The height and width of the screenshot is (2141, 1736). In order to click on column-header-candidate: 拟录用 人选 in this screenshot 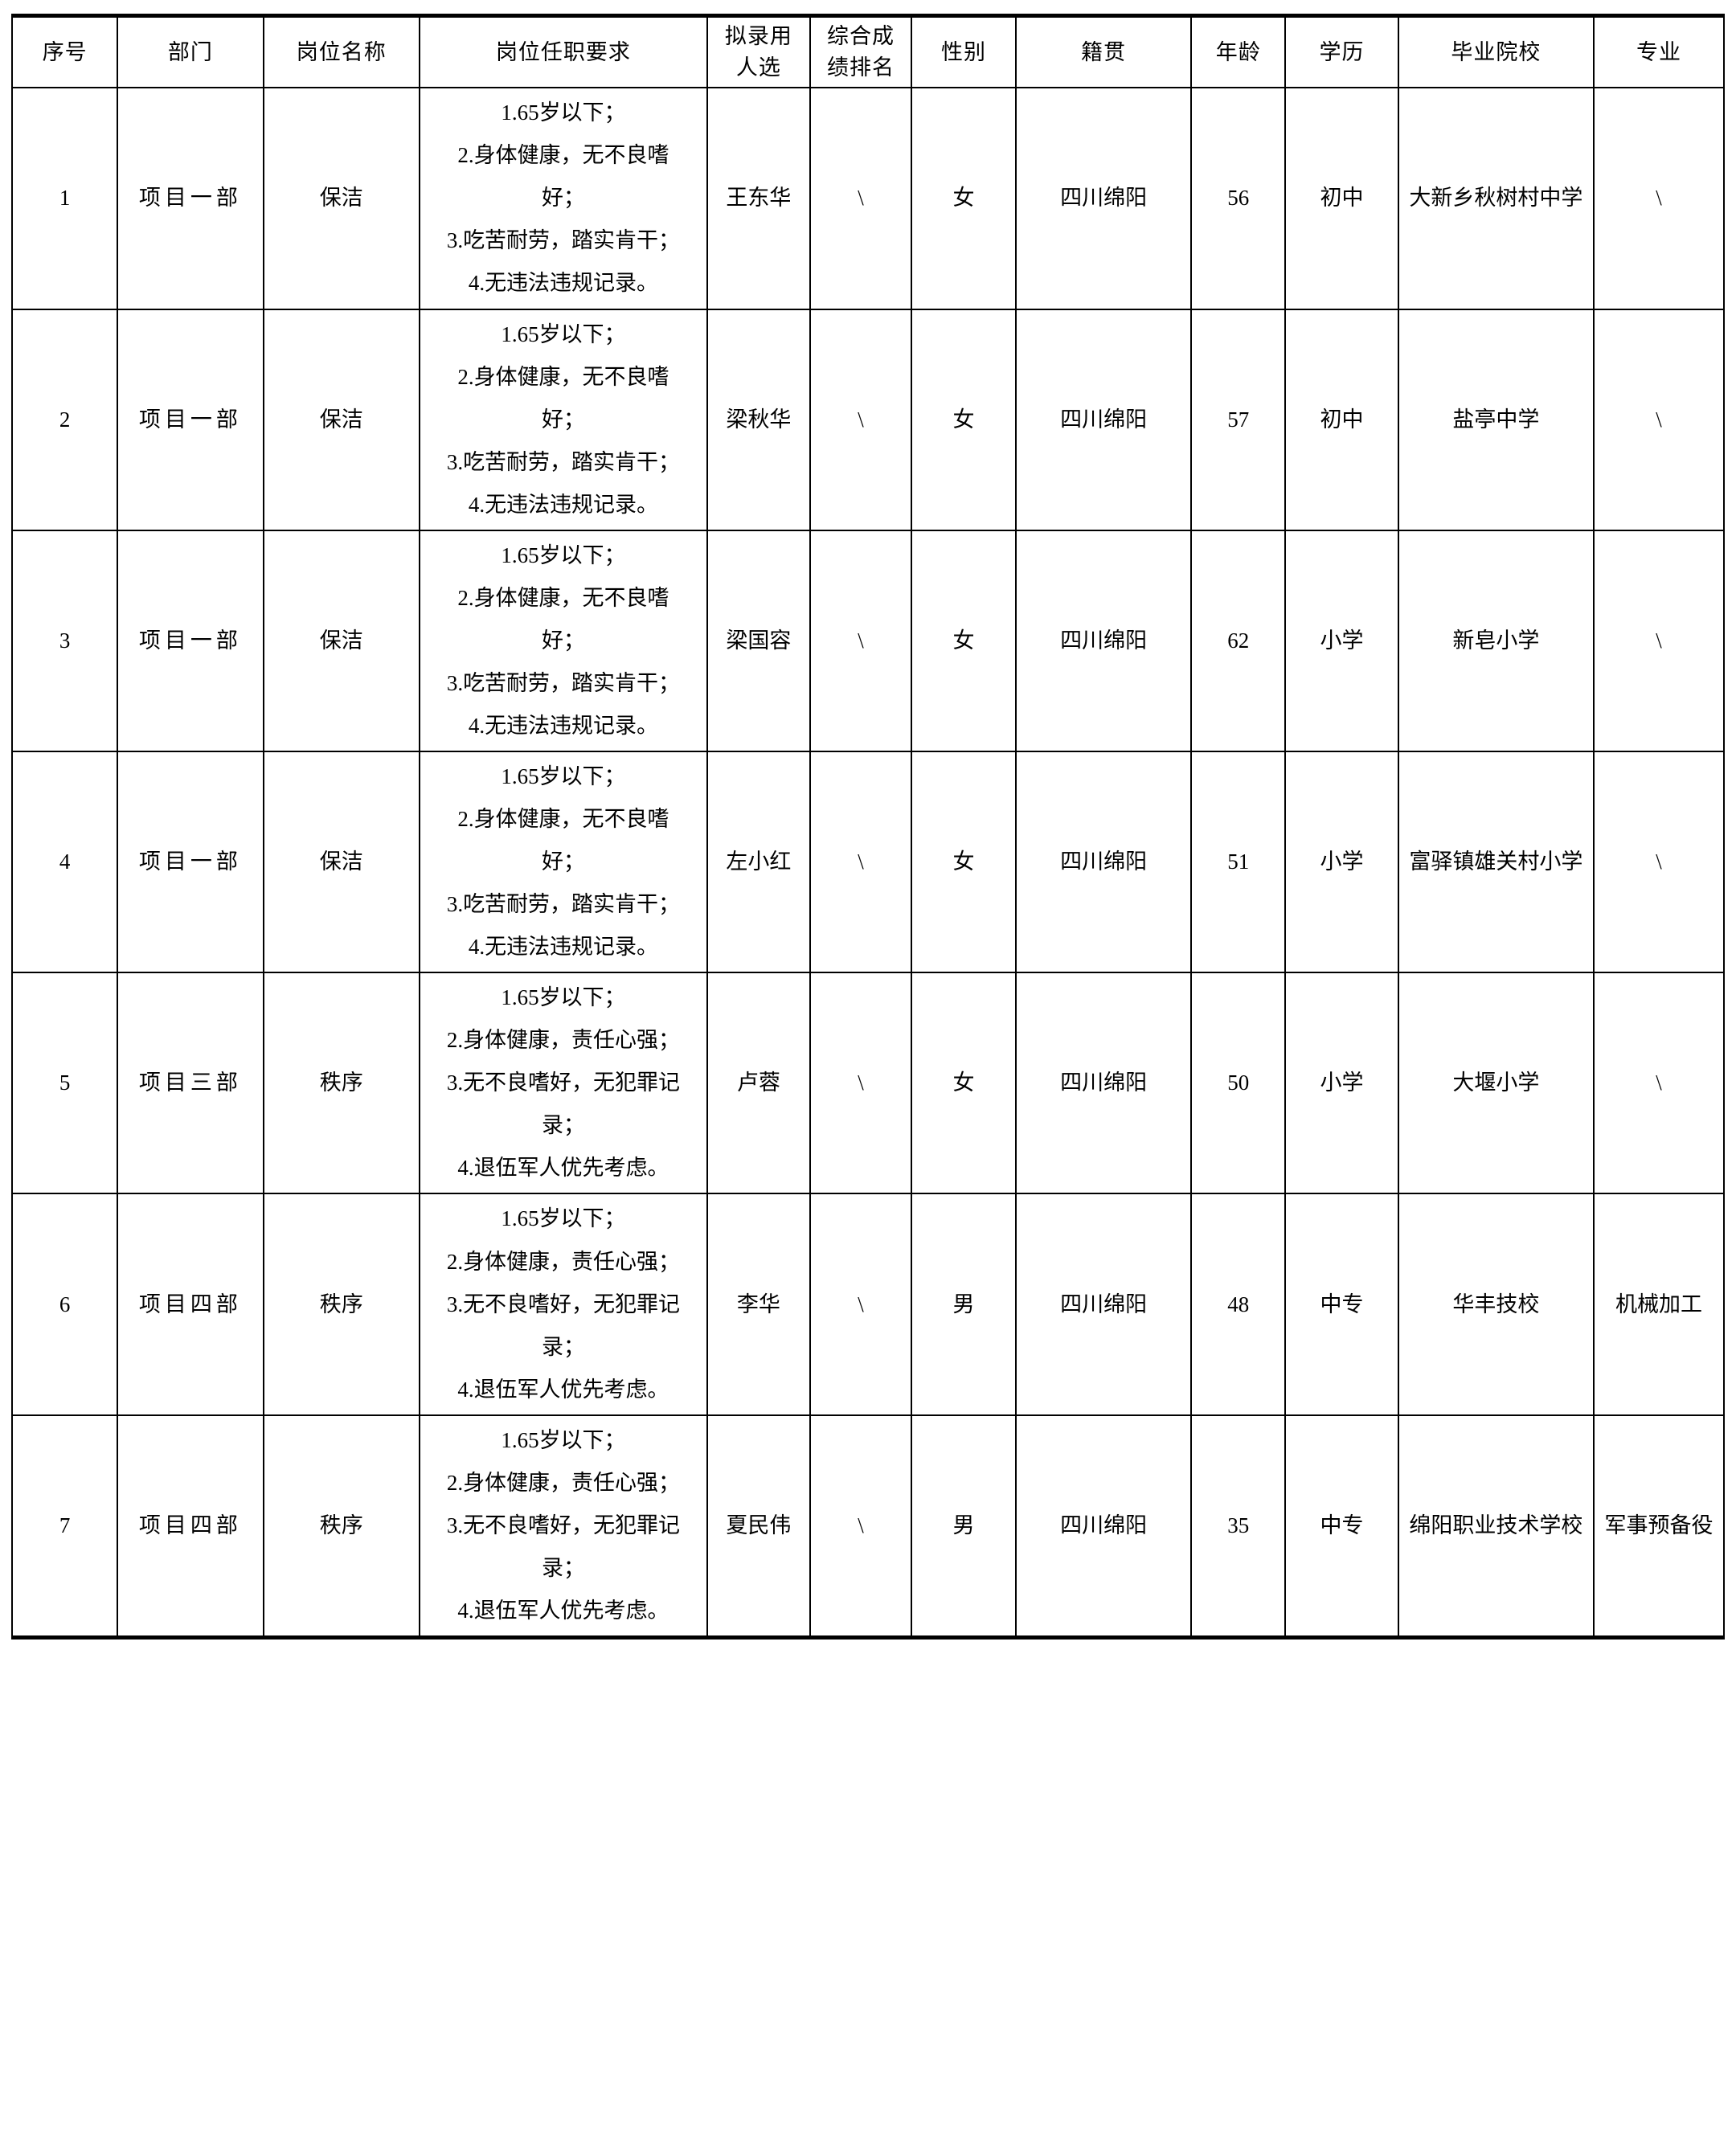, I will do `click(758, 51)`.